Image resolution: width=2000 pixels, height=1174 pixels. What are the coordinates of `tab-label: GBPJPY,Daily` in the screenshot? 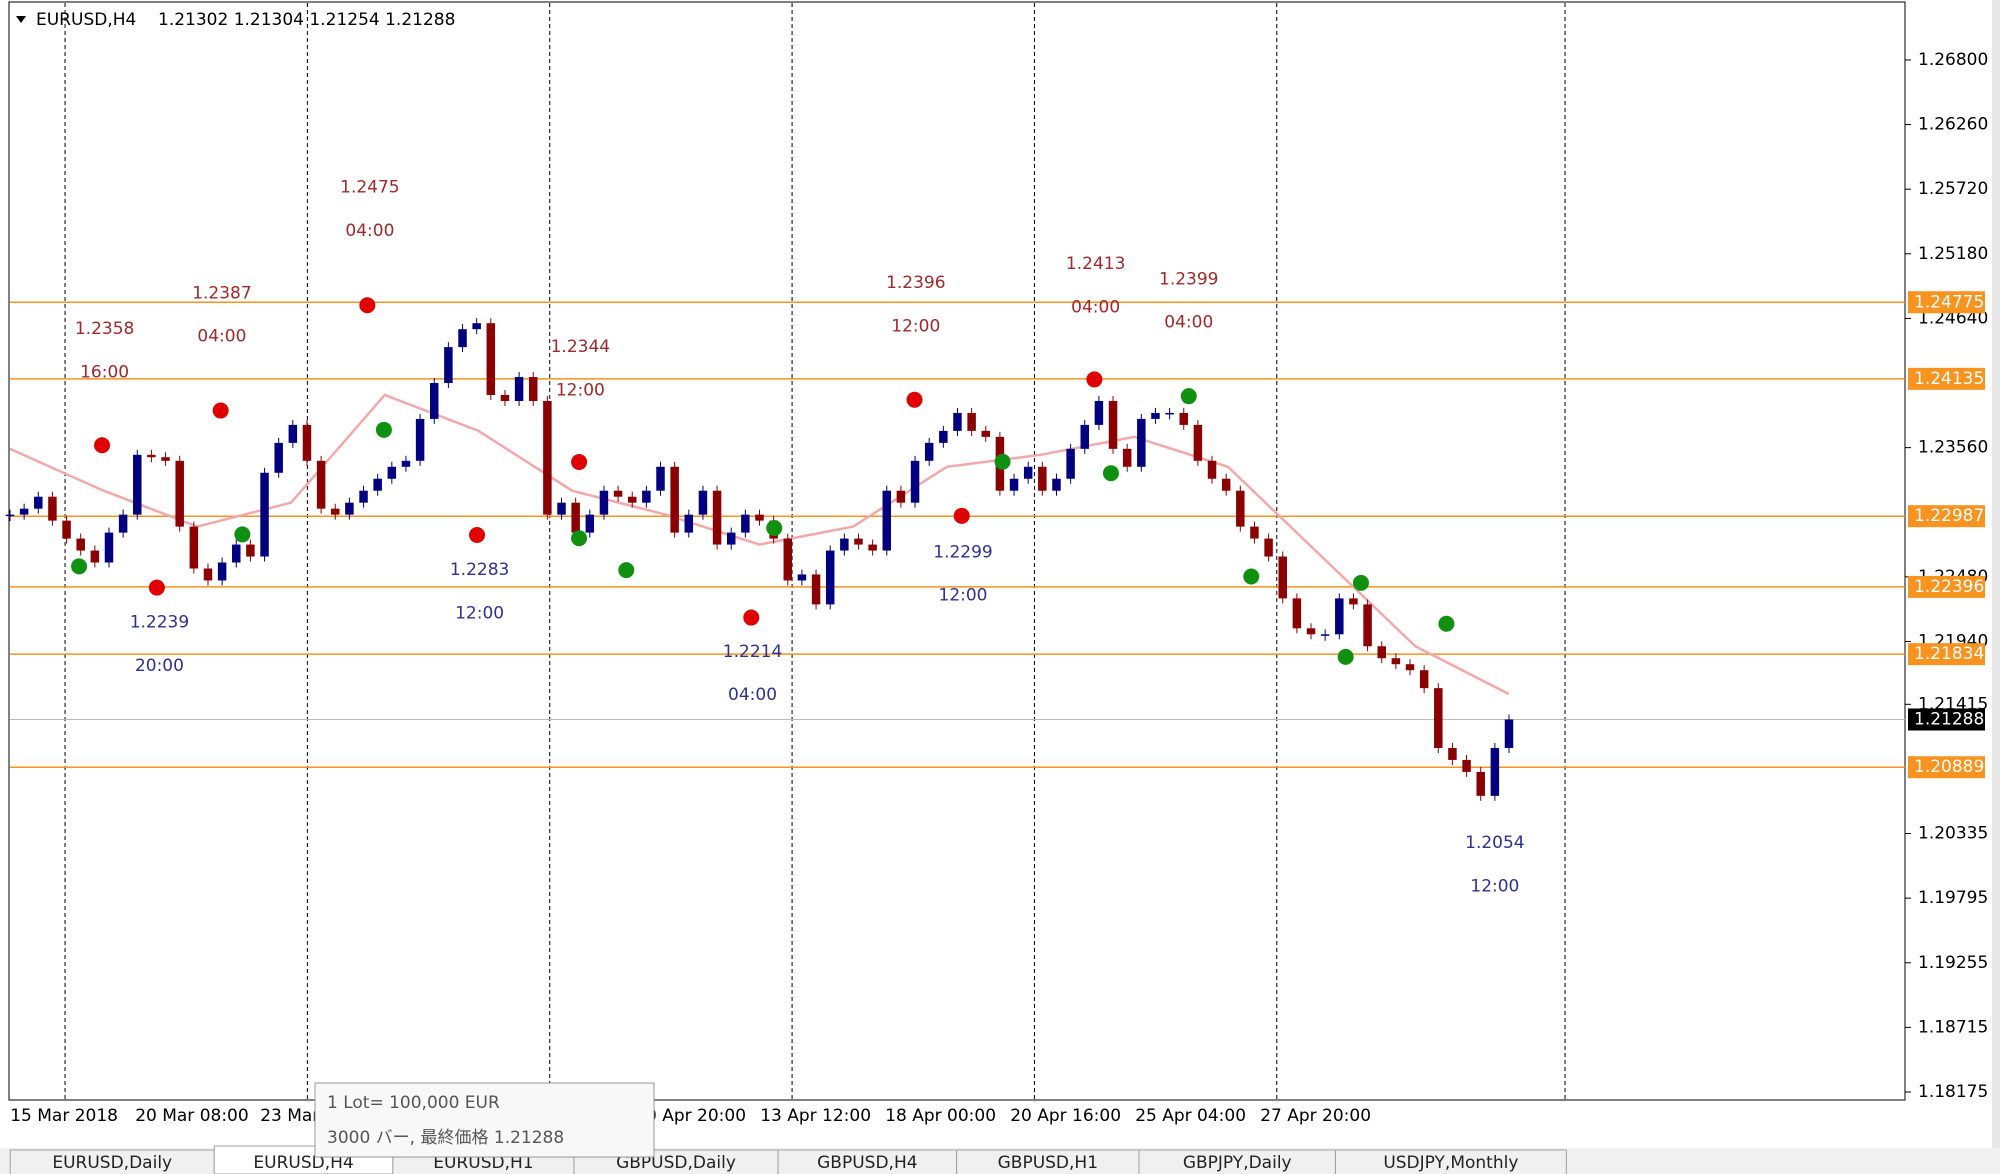 It's located at (1237, 1163).